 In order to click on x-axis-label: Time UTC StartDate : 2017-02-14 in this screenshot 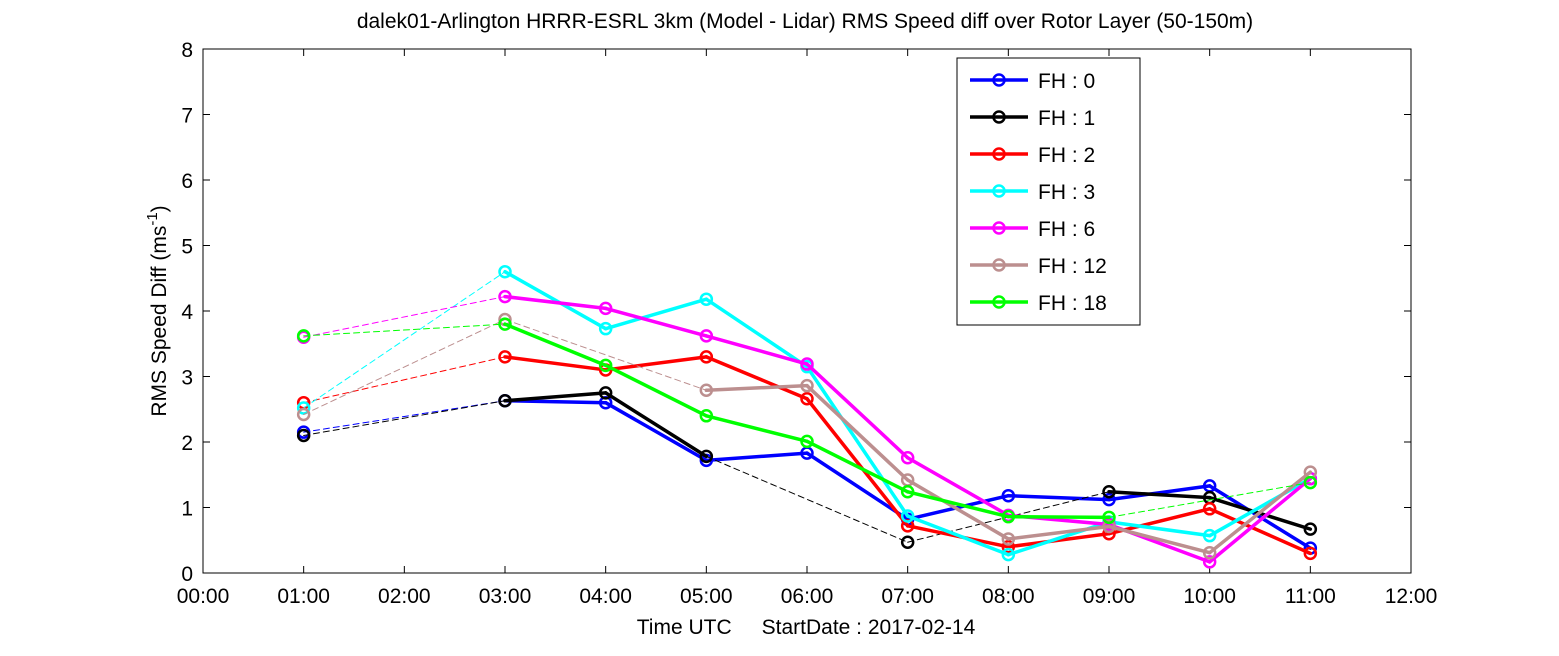, I will do `click(806, 627)`.